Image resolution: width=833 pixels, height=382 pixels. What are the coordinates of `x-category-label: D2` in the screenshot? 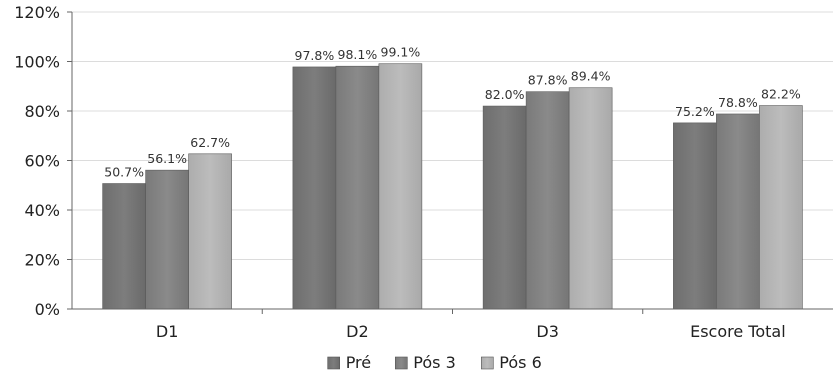 It's located at (357, 331).